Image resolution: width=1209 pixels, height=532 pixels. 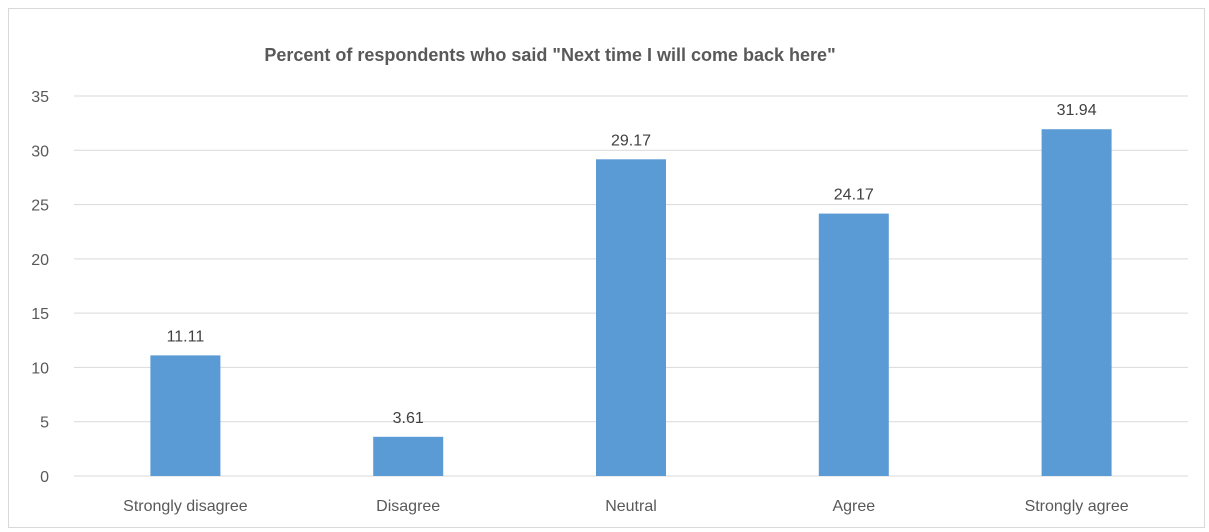 What do you see at coordinates (185, 415) in the screenshot?
I see `bar-strongly-disagree` at bounding box center [185, 415].